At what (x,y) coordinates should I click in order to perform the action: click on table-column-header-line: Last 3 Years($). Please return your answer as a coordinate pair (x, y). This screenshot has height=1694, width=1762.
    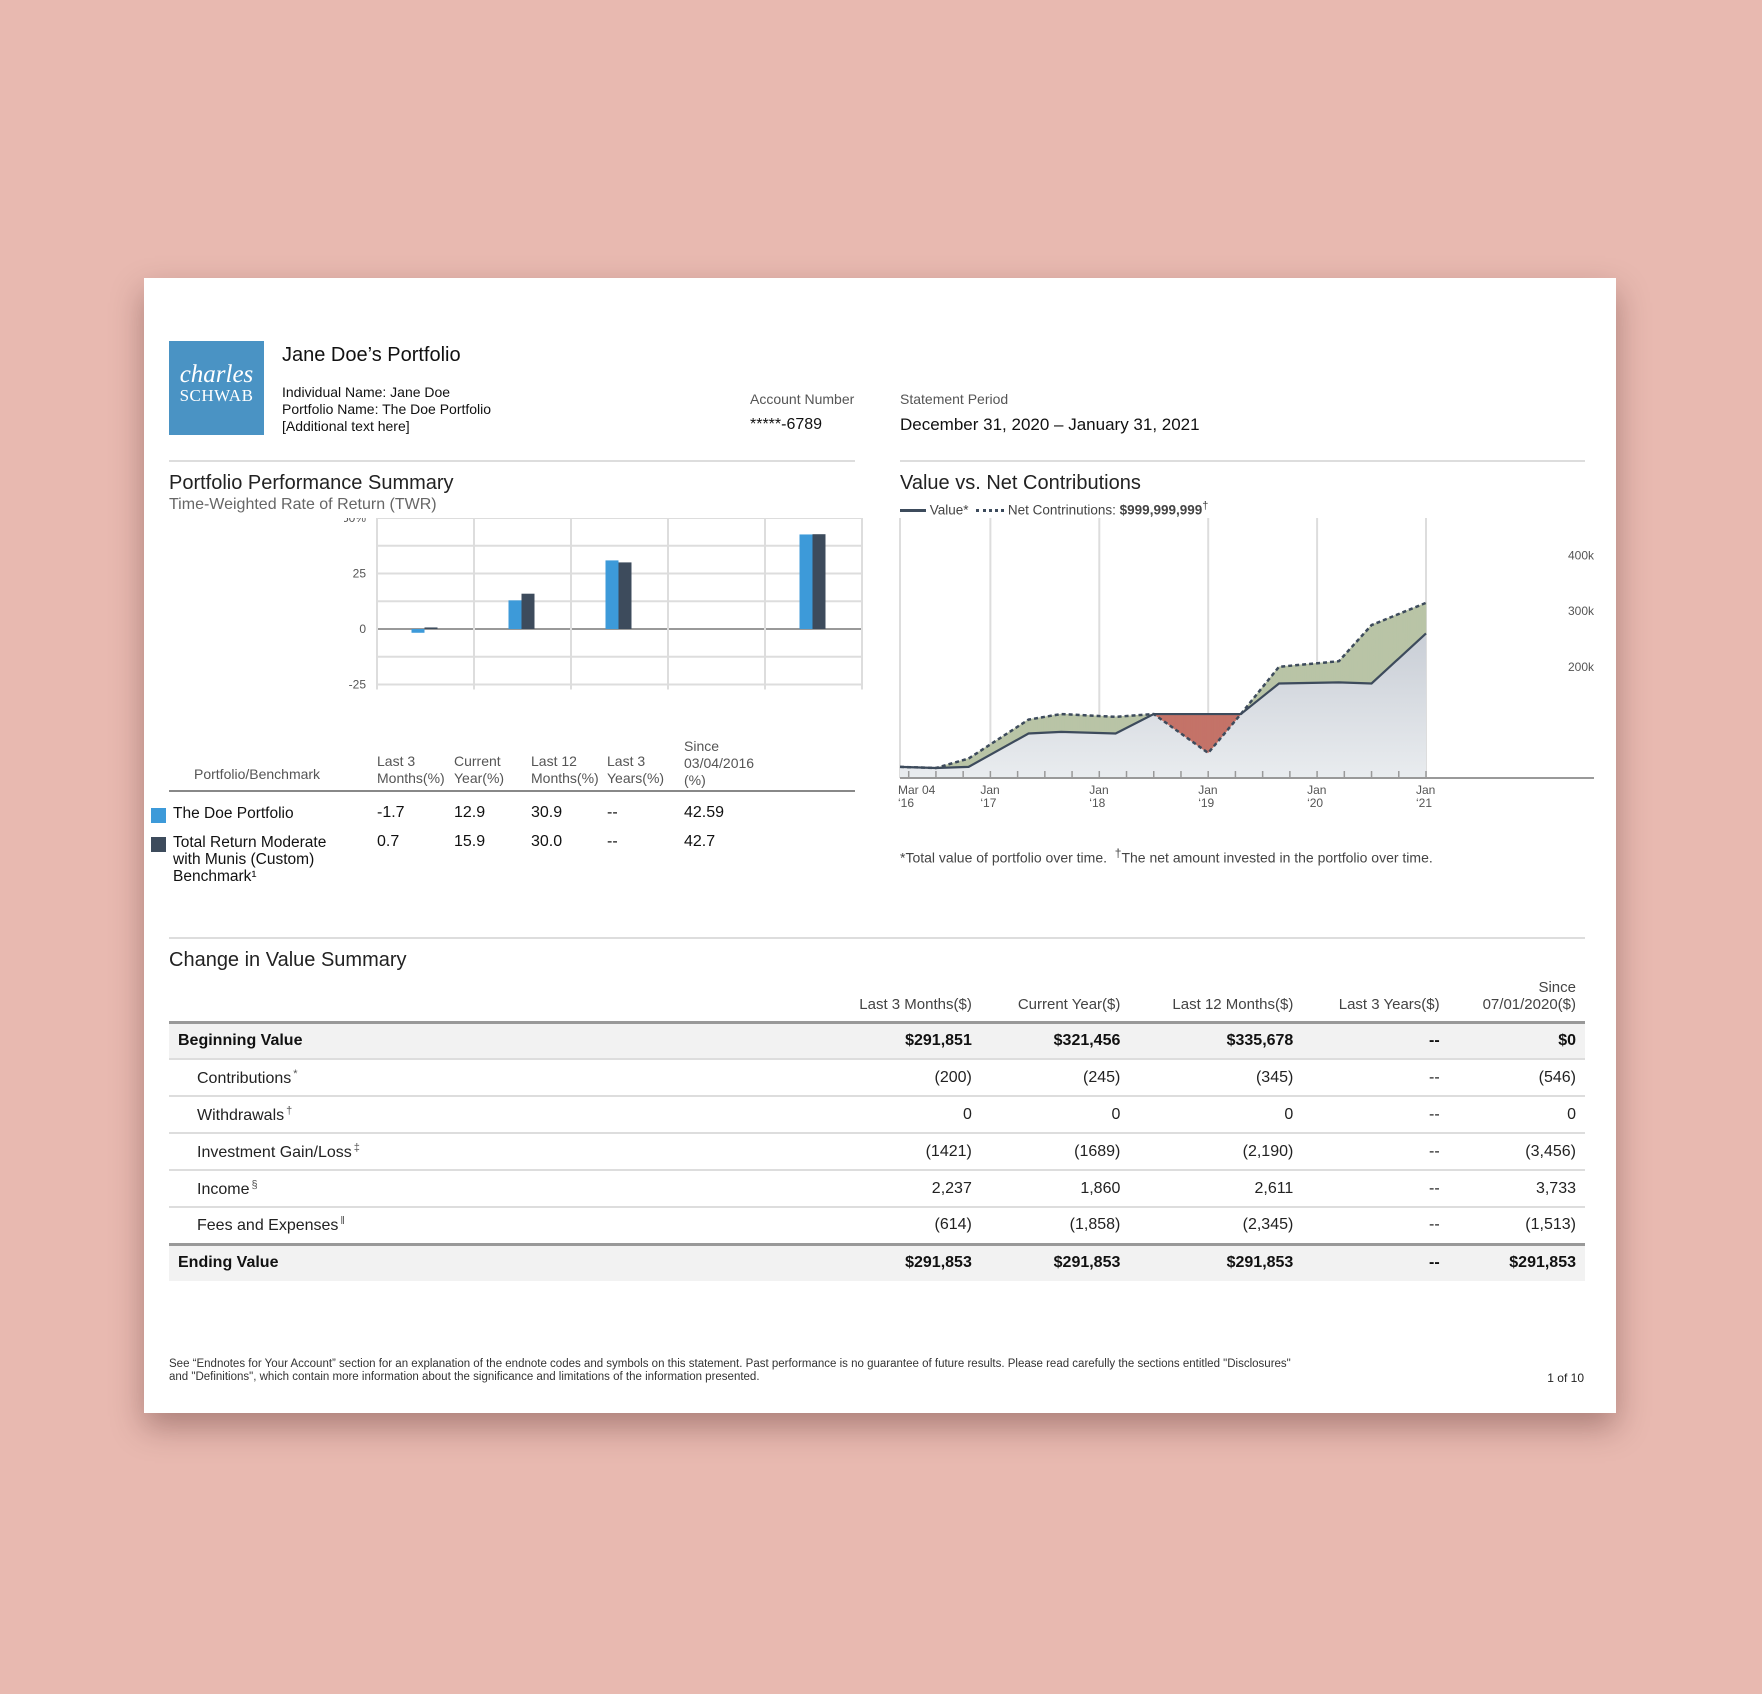
    Looking at the image, I should click on (1389, 1004).